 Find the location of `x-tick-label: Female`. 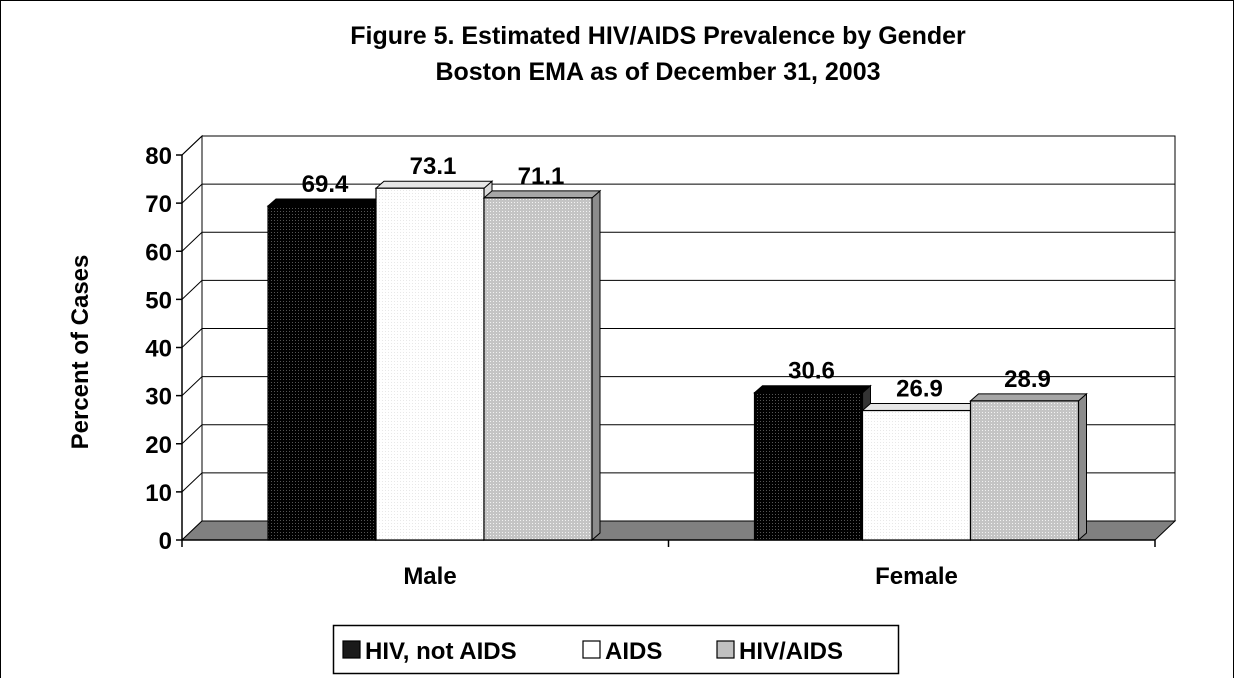

x-tick-label: Female is located at coordinates (916, 576).